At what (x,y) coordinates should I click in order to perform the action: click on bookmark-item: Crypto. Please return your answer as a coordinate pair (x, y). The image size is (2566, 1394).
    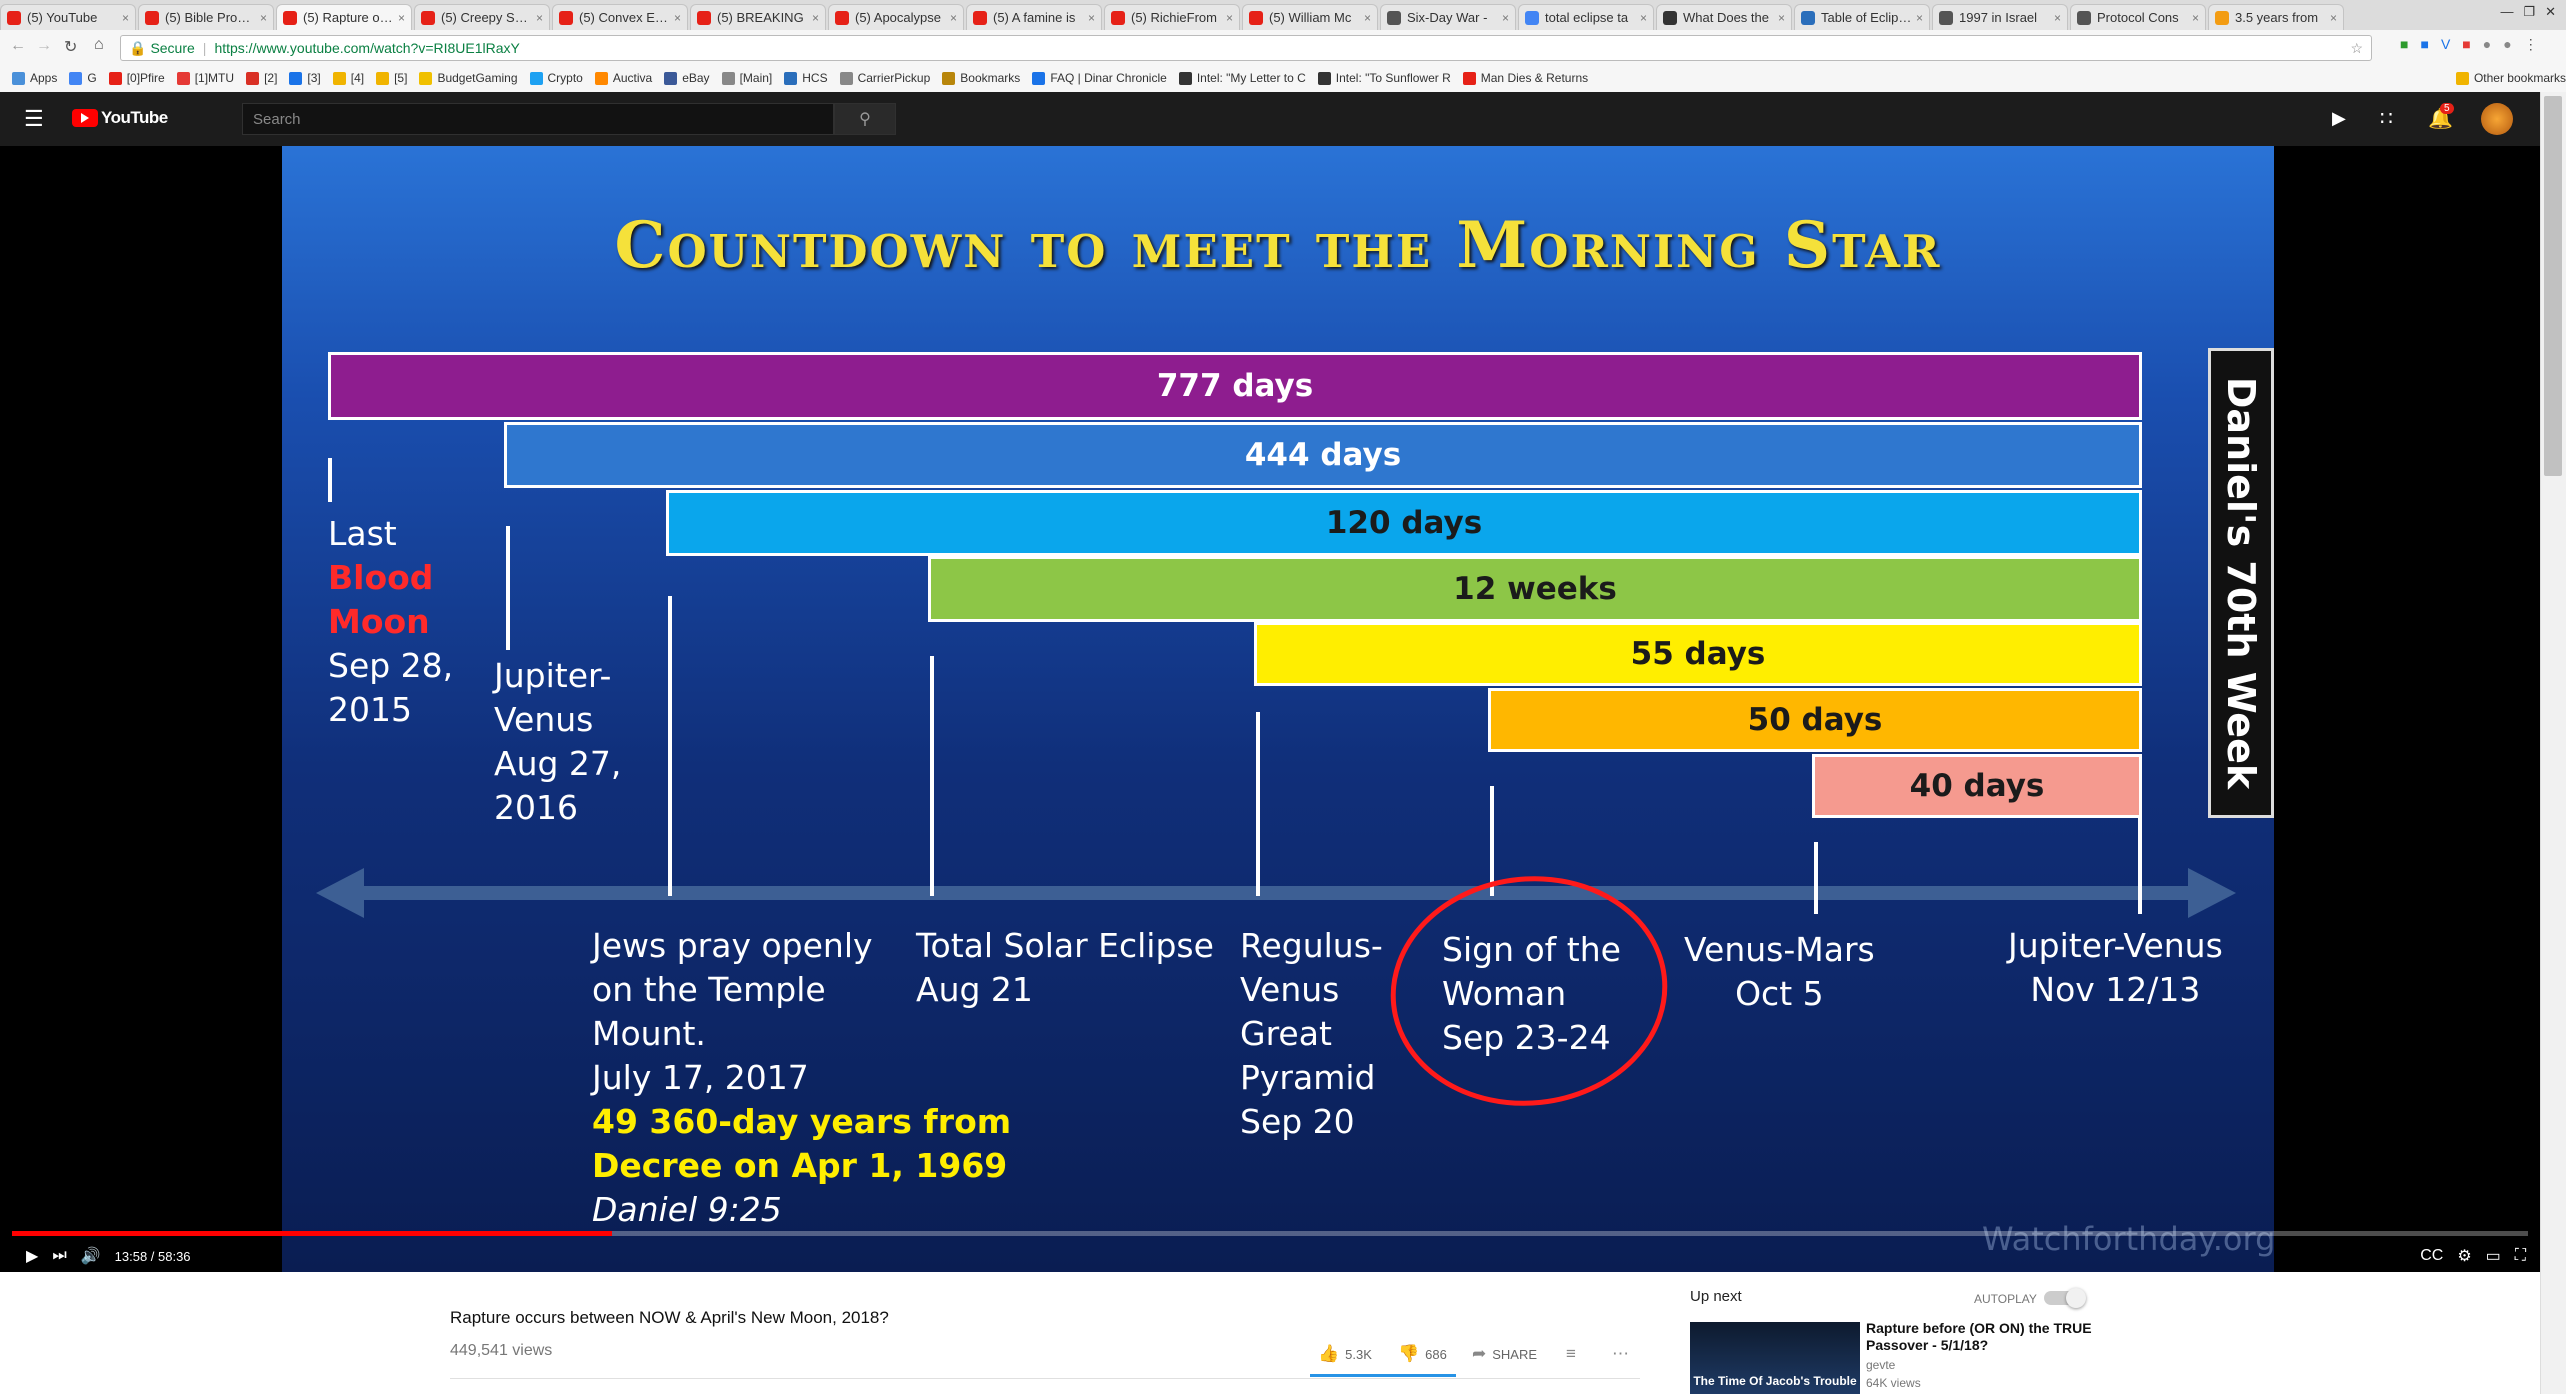
    Looking at the image, I should click on (556, 78).